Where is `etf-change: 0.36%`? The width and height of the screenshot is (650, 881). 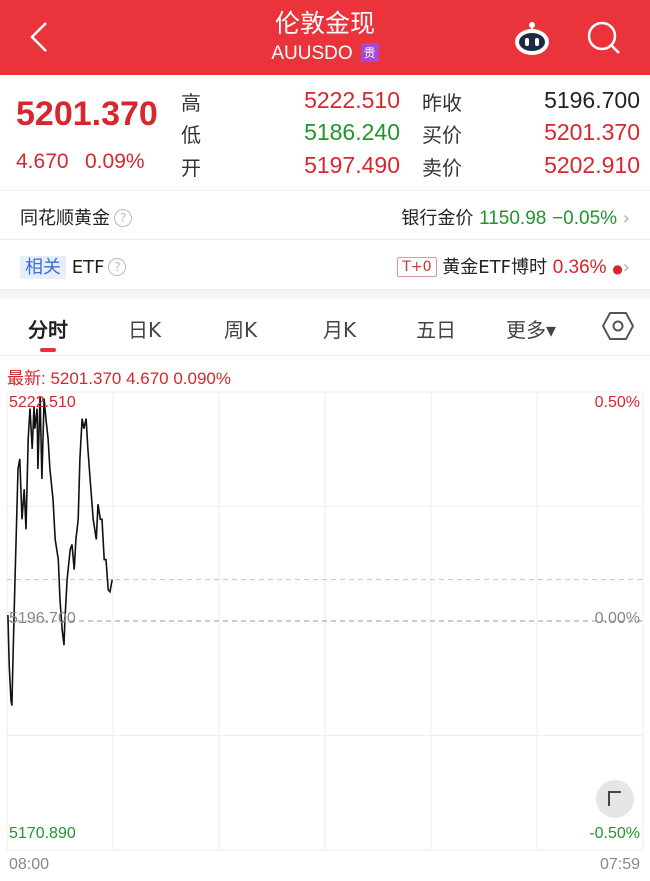 etf-change: 0.36% is located at coordinates (579, 267).